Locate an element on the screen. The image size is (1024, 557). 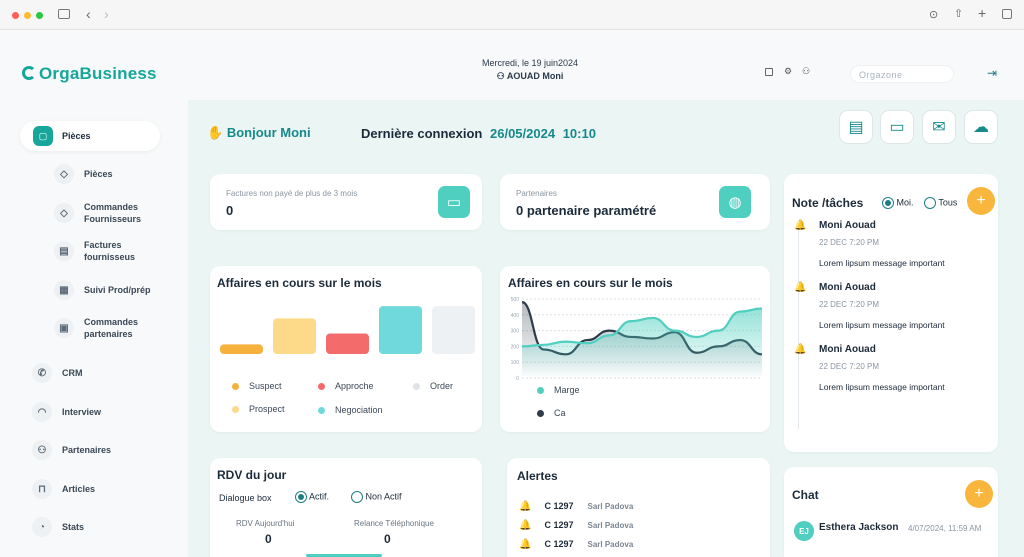
logo: OrgaBusiness is located at coordinates (89, 74).